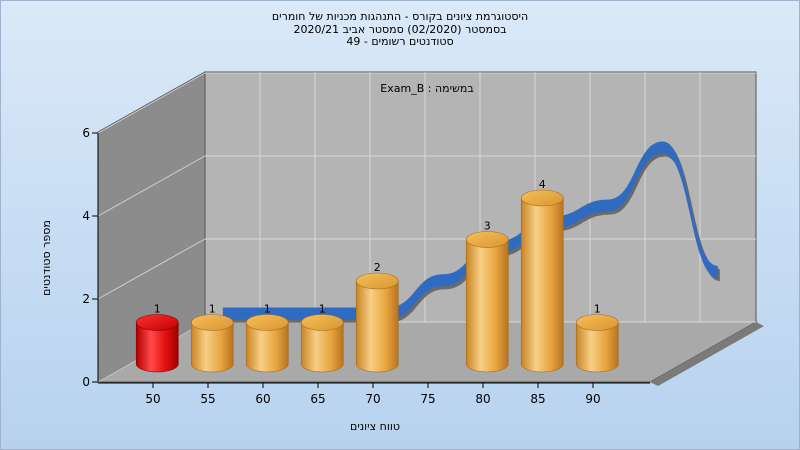 The image size is (800, 450). I want to click on y-tick-label: 2, so click(86, 299).